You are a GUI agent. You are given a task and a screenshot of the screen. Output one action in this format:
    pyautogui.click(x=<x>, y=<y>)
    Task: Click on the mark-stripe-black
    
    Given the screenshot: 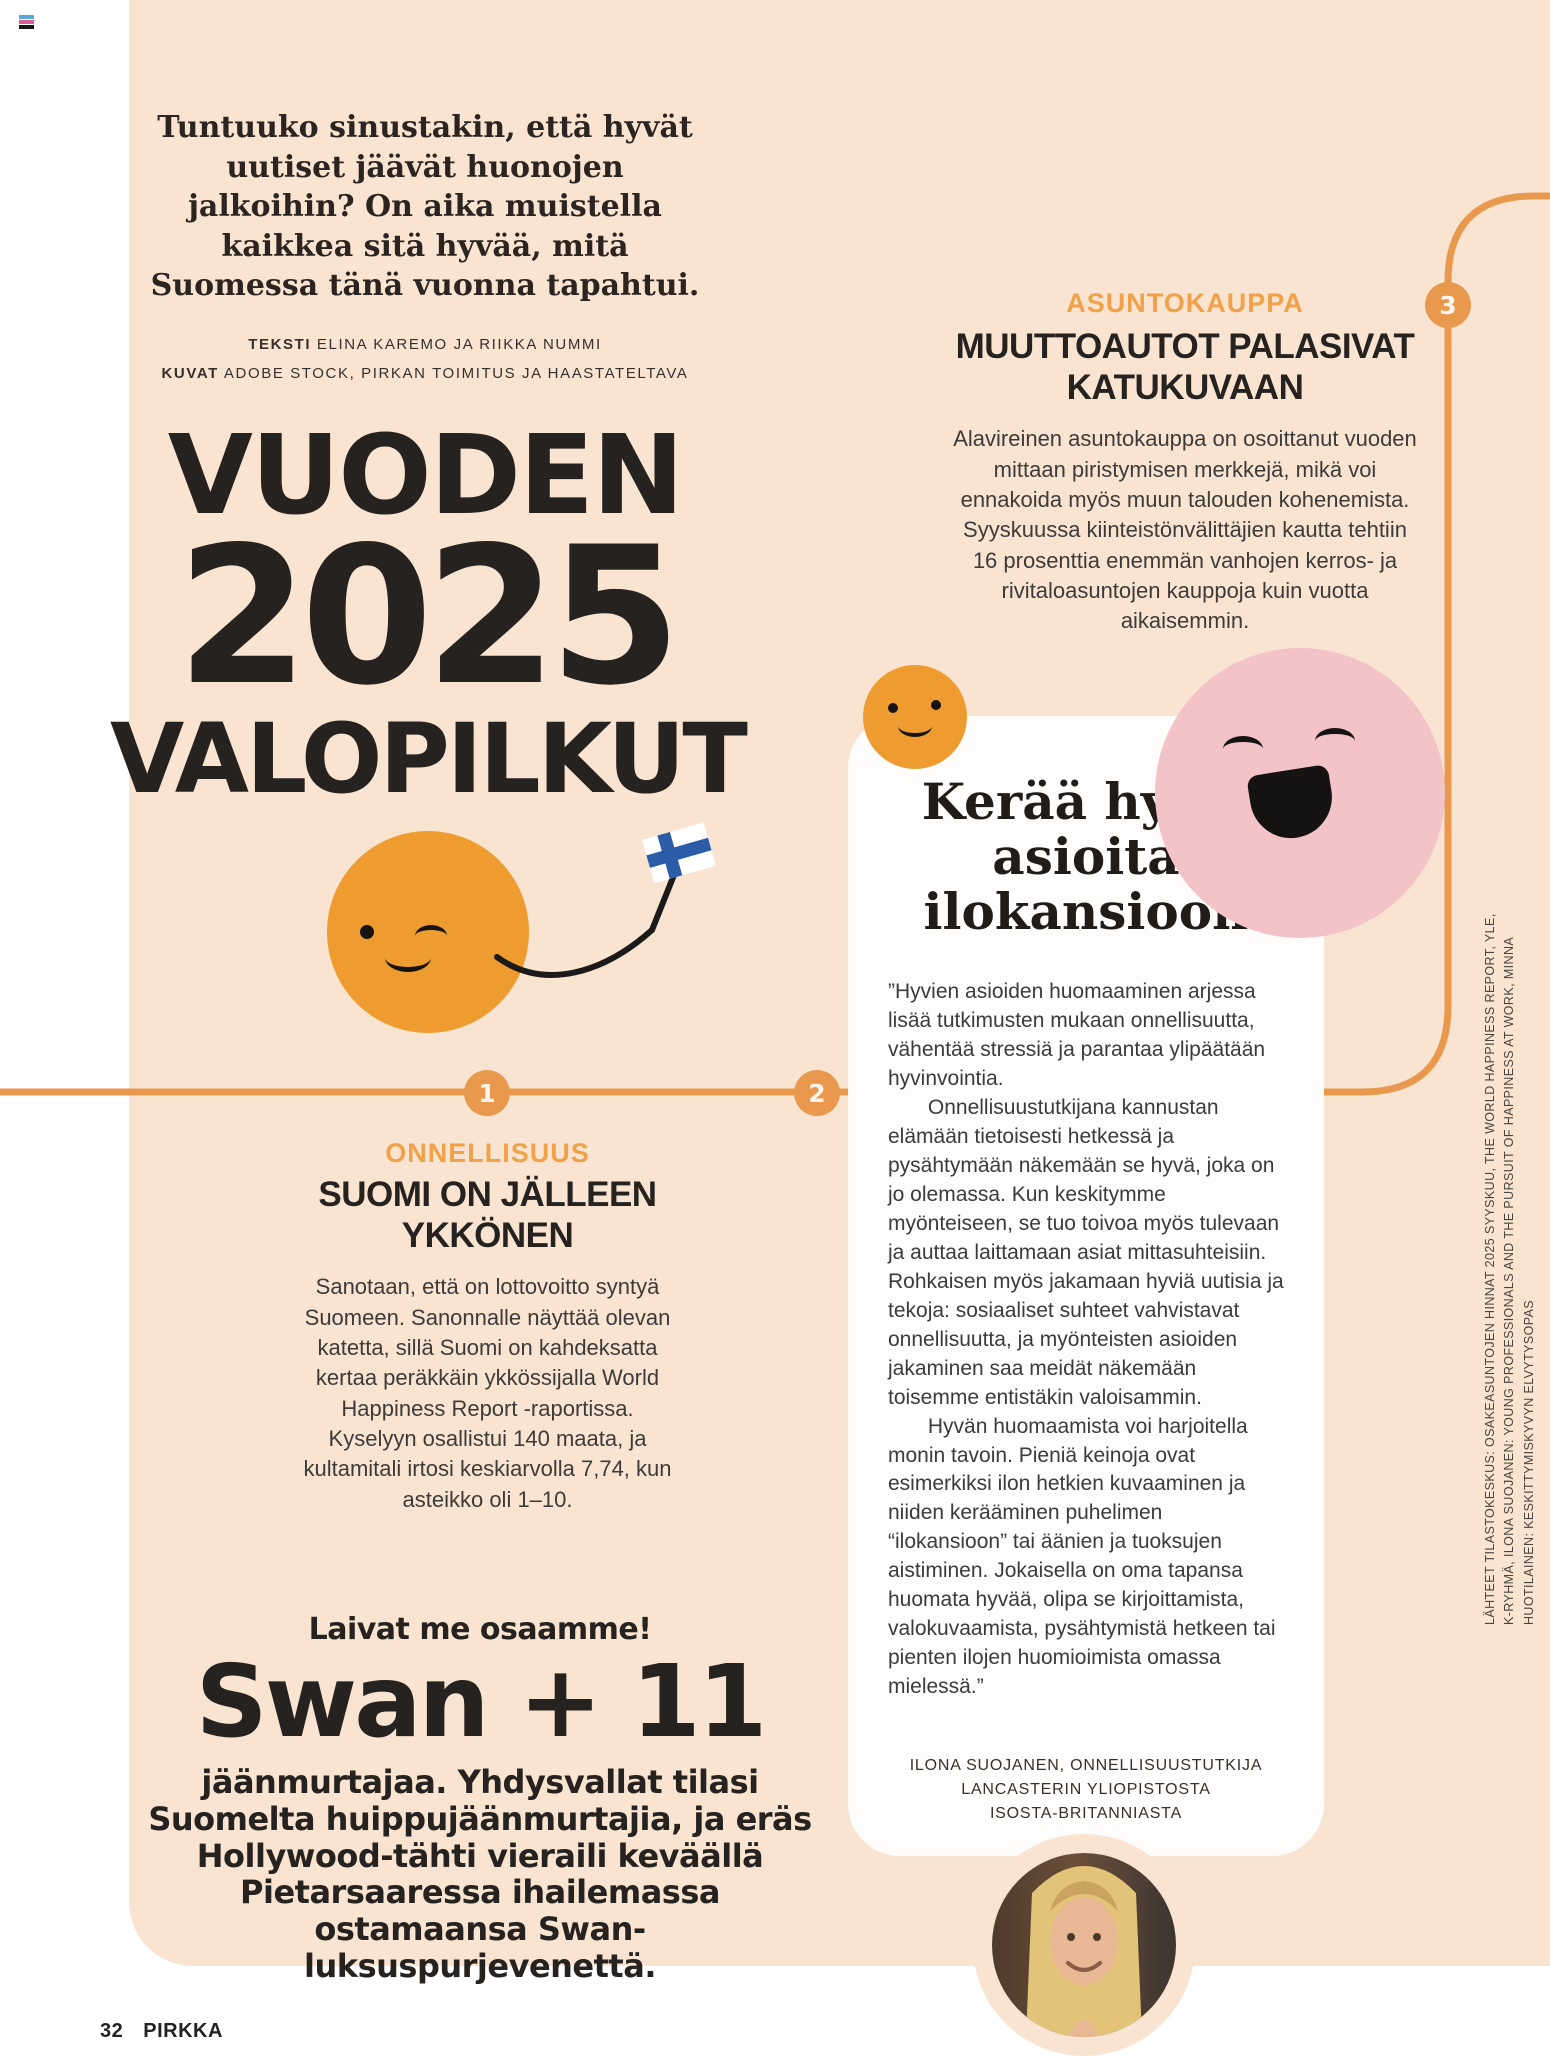 What is the action you would take?
    pyautogui.click(x=26, y=27)
    